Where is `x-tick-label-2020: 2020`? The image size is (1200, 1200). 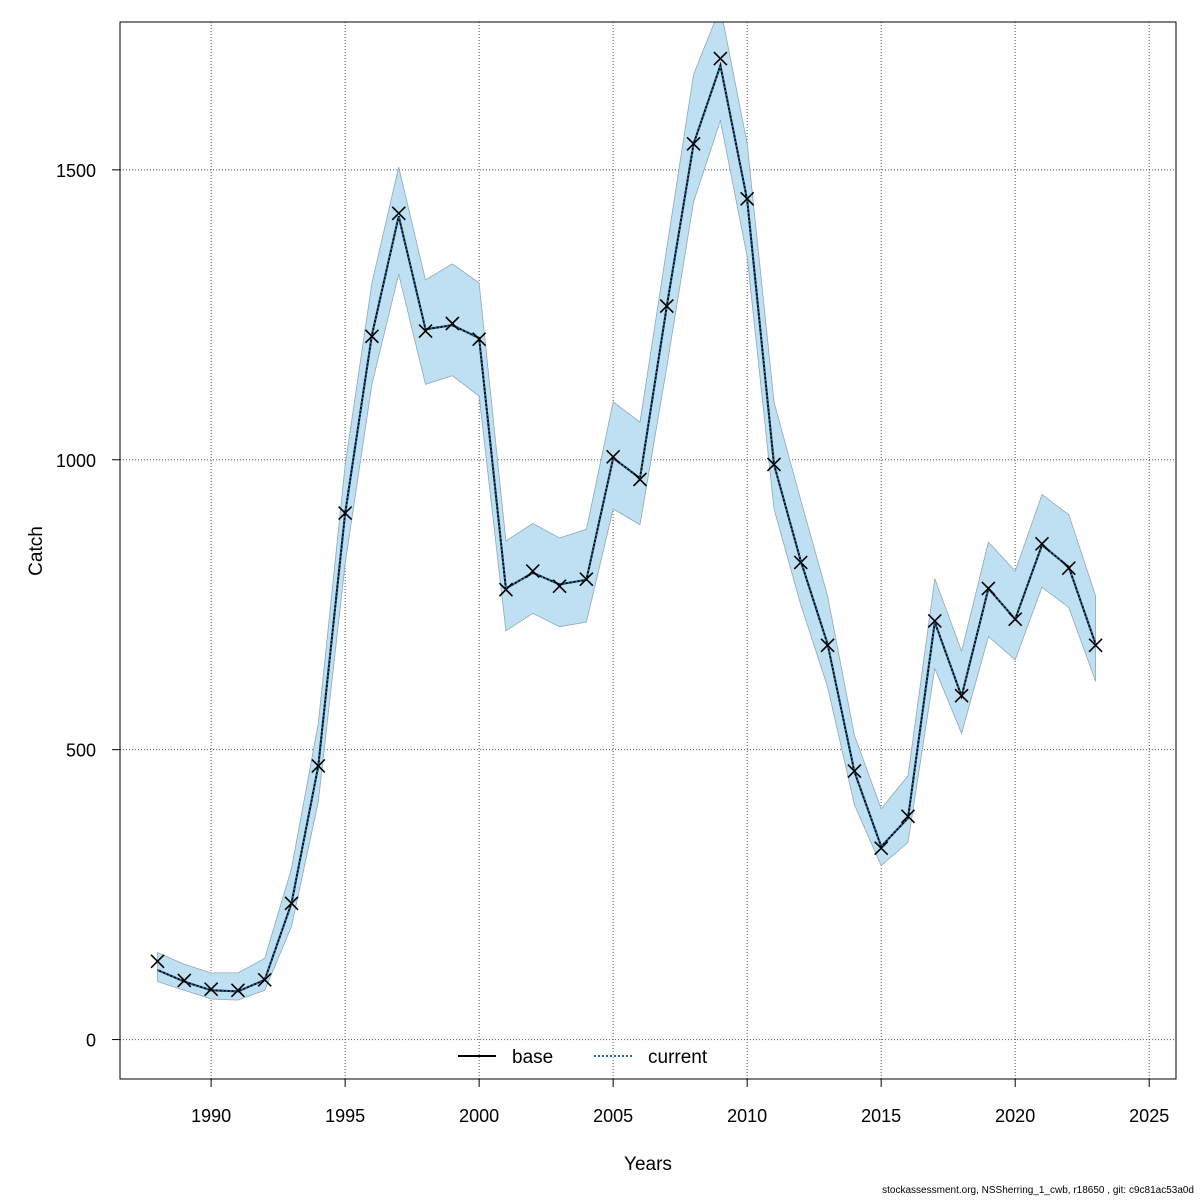 x-tick-label-2020: 2020 is located at coordinates (1015, 1116).